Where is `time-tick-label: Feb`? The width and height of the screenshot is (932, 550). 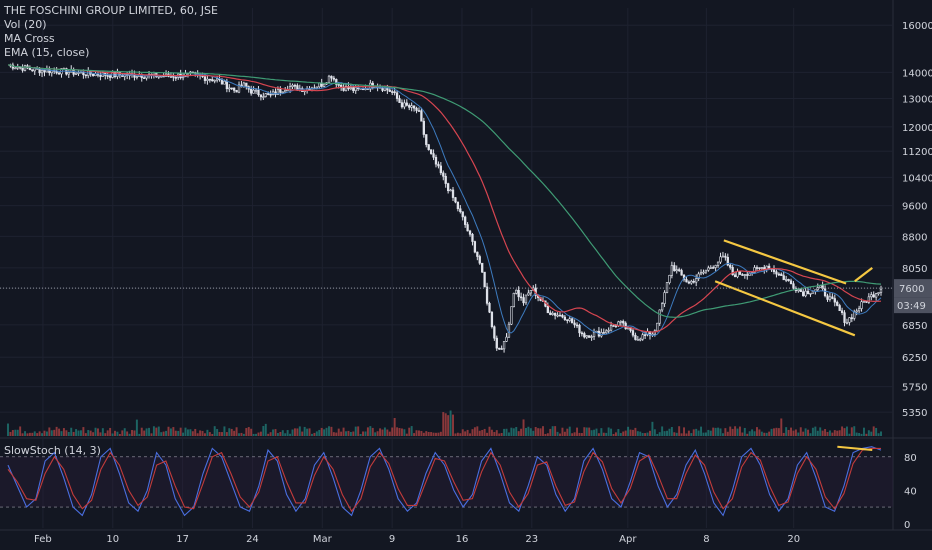 time-tick-label: Feb is located at coordinates (43, 539).